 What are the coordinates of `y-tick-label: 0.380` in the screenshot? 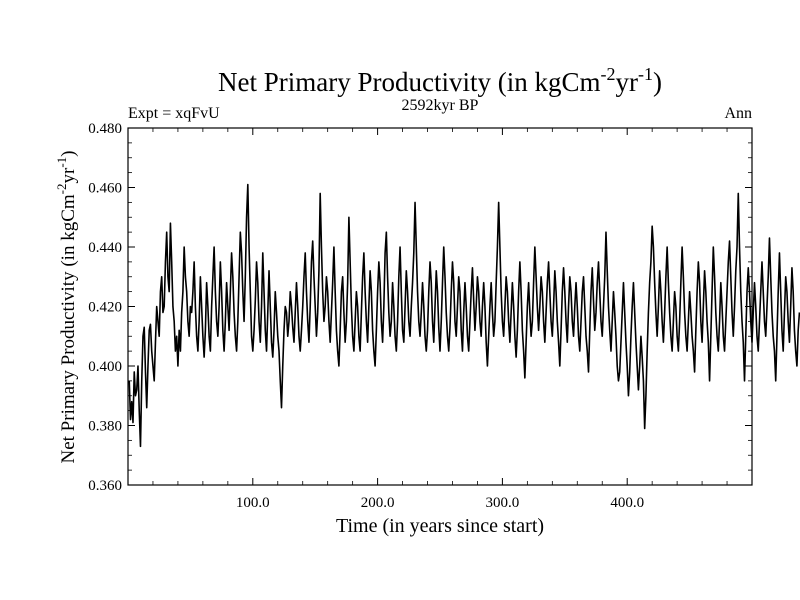 It's located at (105, 427).